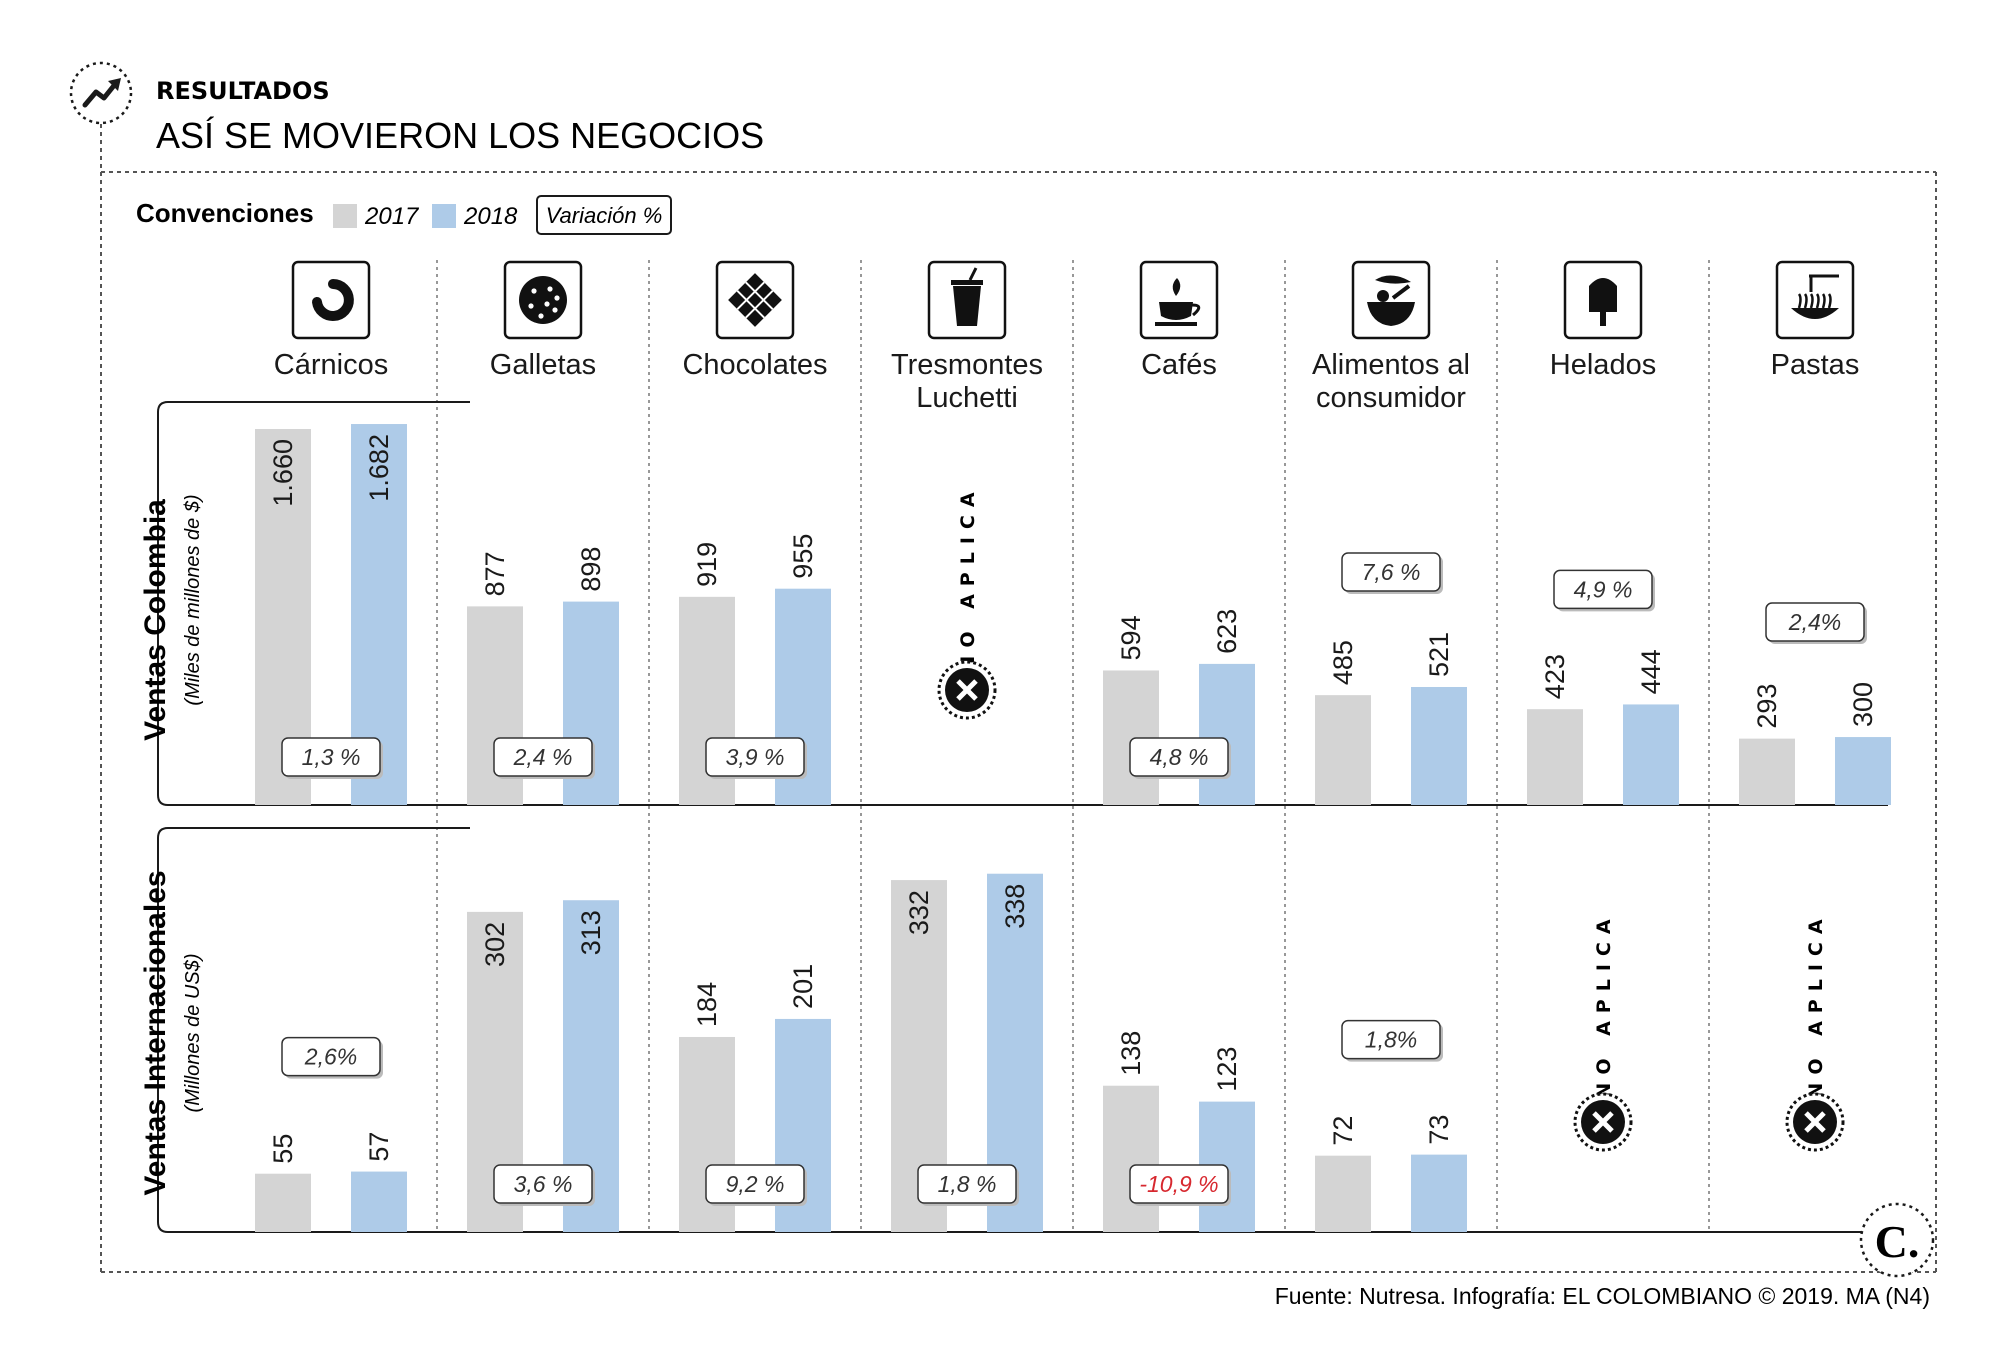  I want to click on data-label: 293, so click(1767, 706).